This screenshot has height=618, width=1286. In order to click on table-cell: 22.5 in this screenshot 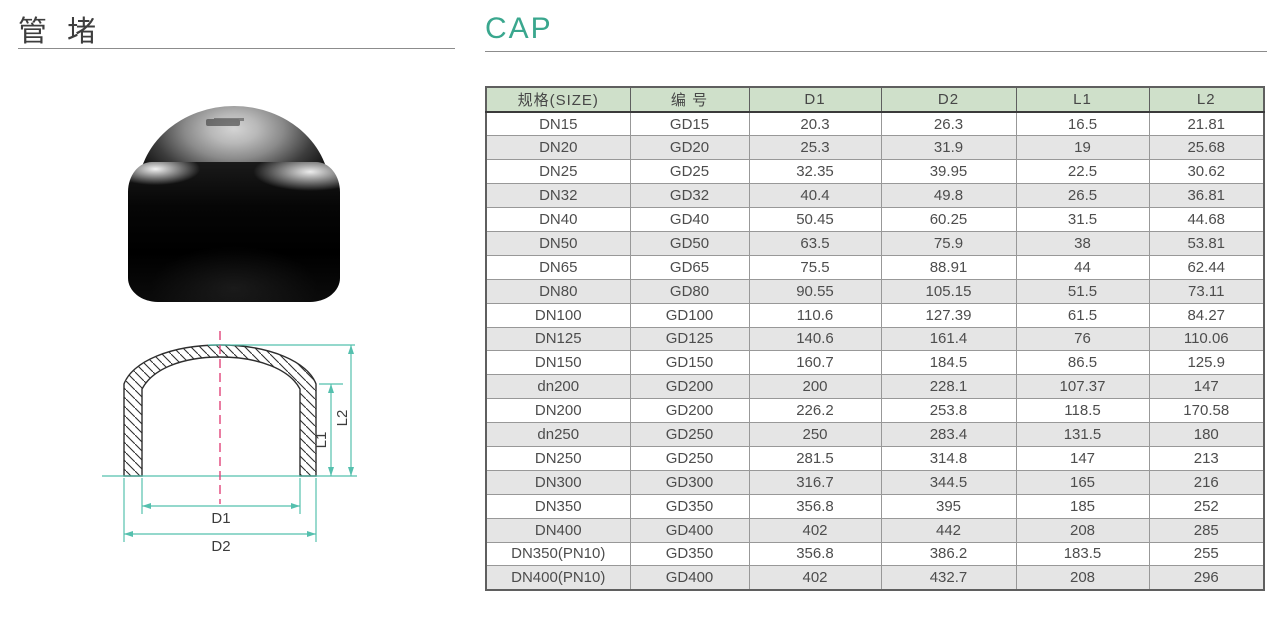, I will do `click(1082, 172)`.